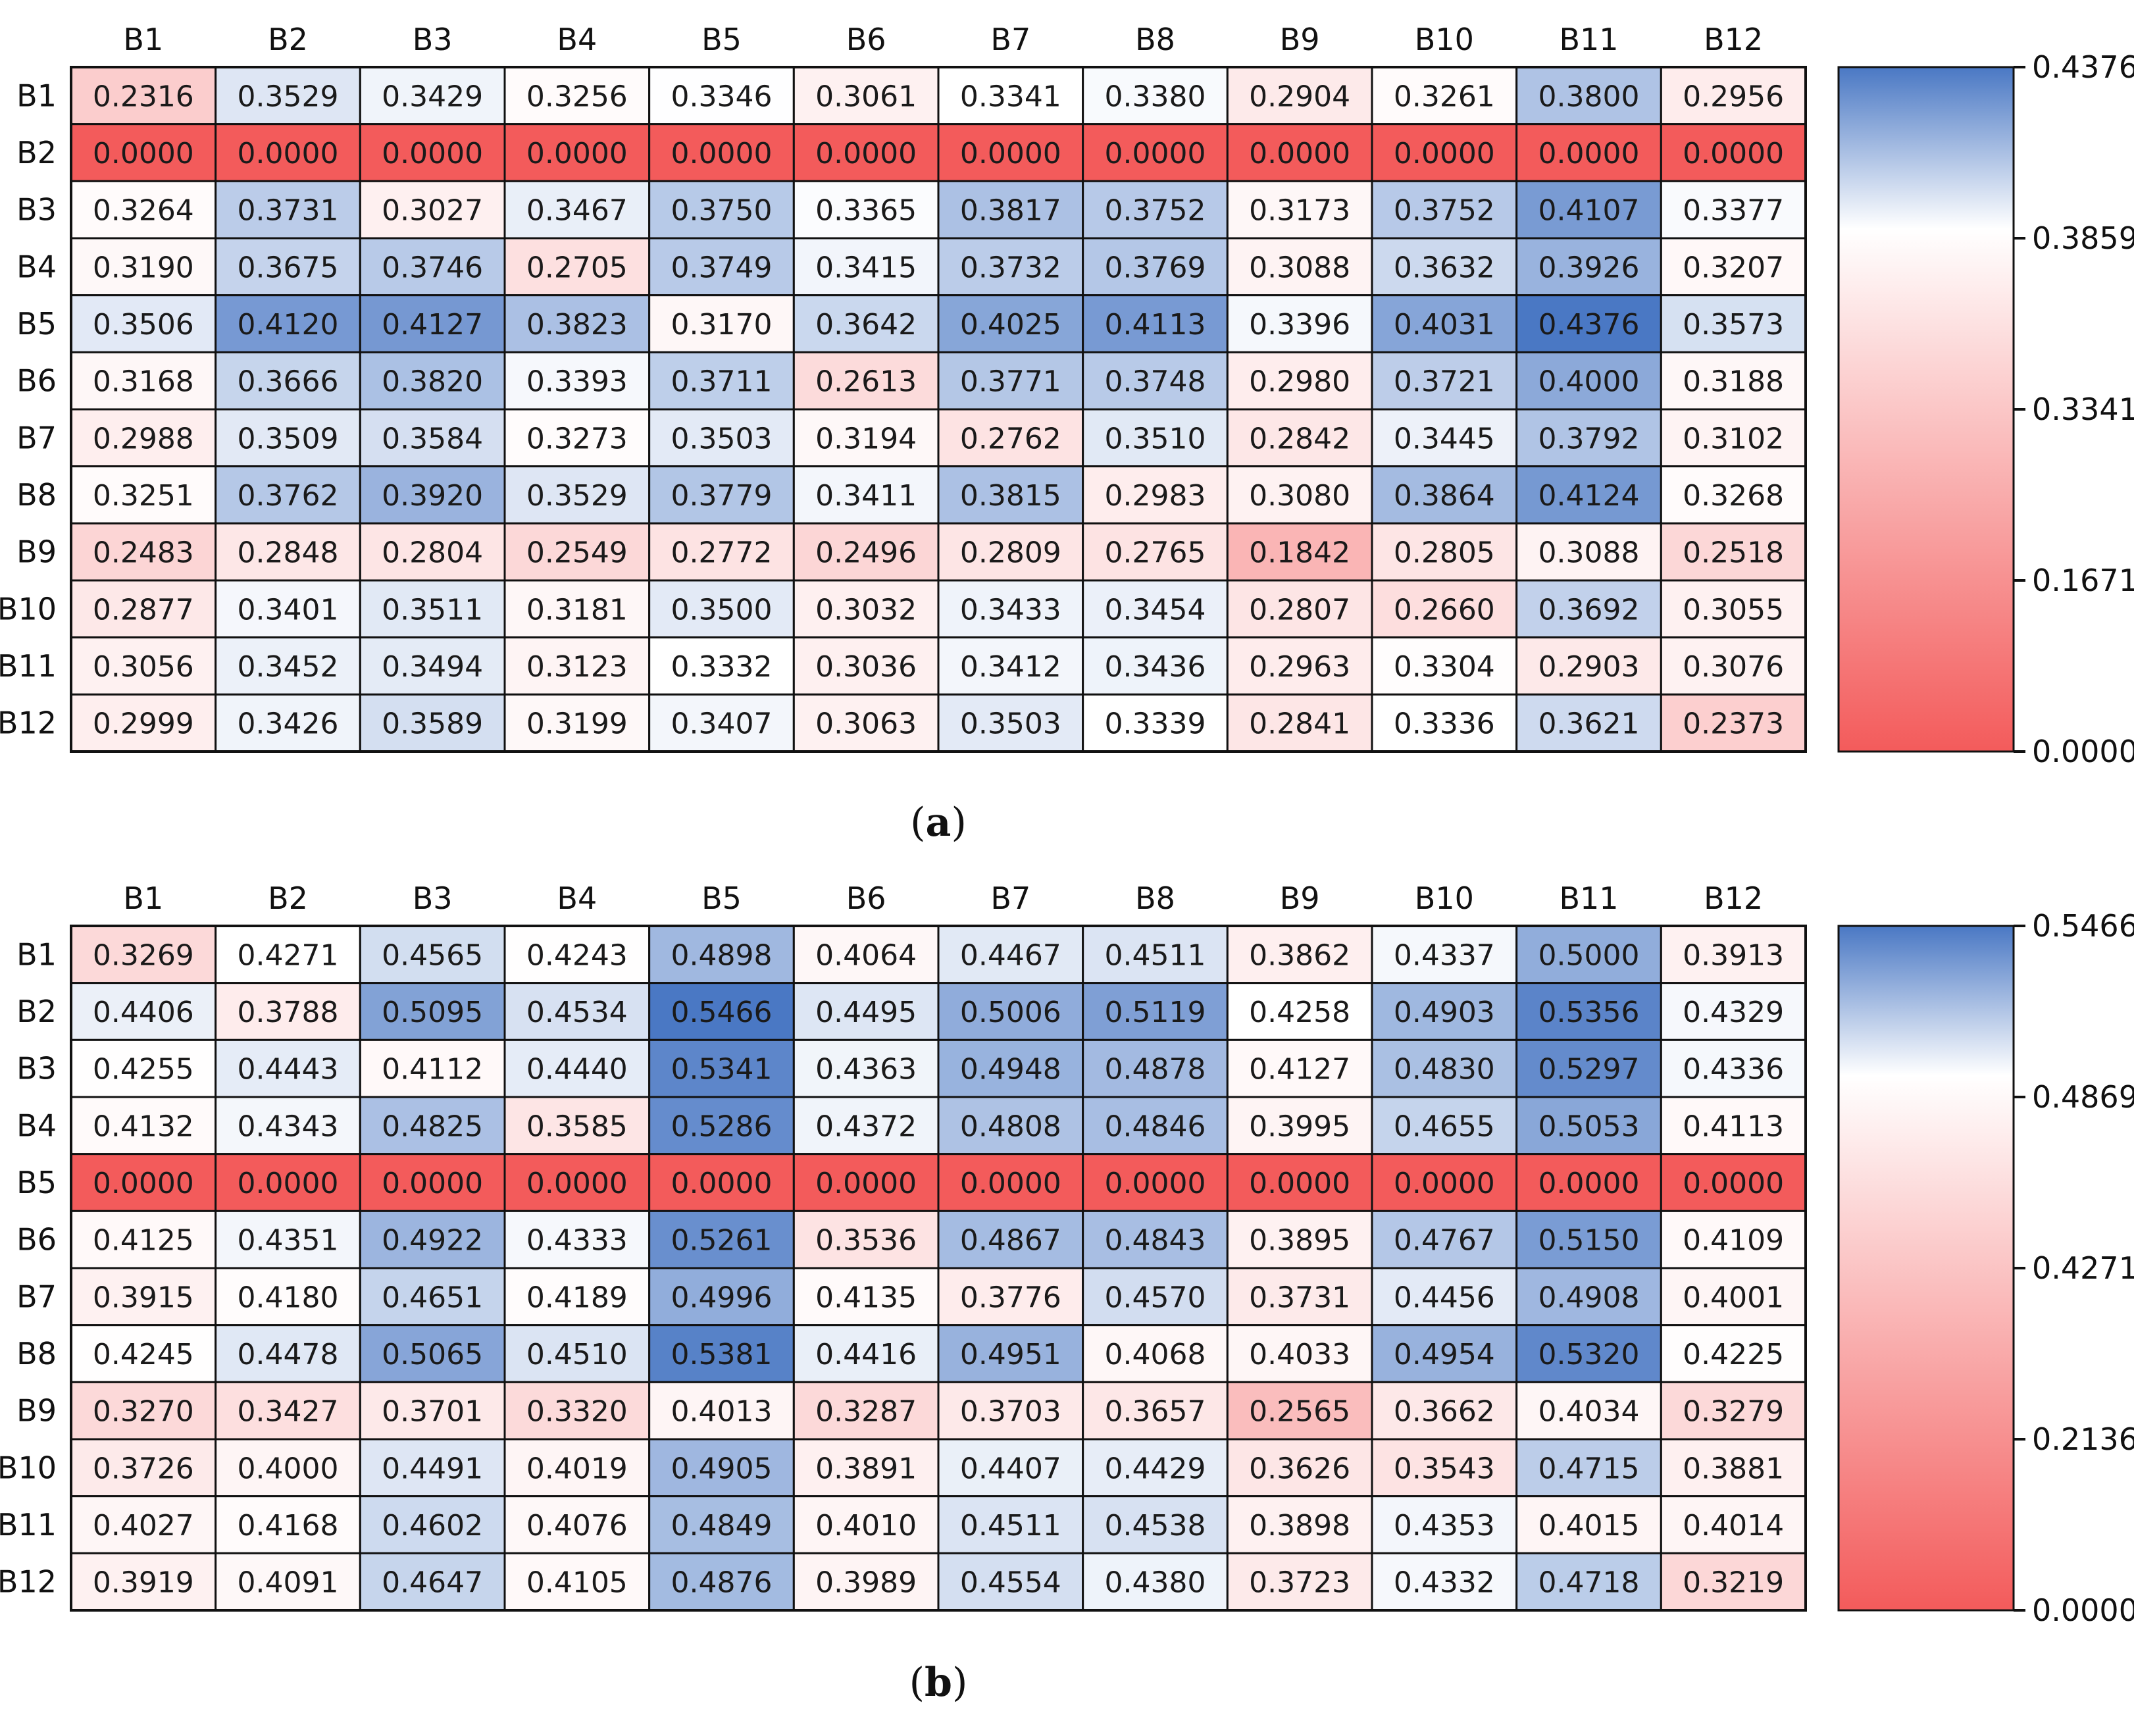  What do you see at coordinates (36, 1182) in the screenshot?
I see `row-label: B5` at bounding box center [36, 1182].